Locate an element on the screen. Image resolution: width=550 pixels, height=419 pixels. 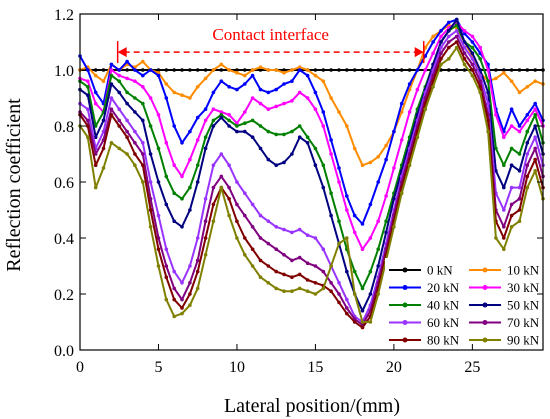
y-tick-label: 1.2 is located at coordinates (64, 15).